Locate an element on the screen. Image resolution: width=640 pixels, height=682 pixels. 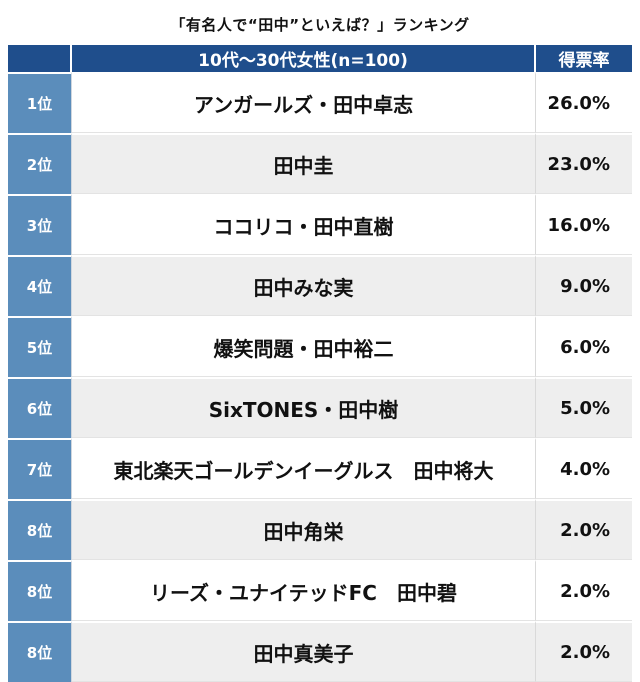
table-row: 8位 リーズ・ユナイテッドFC 田中碧 2.0% is located at coordinates (320, 590).